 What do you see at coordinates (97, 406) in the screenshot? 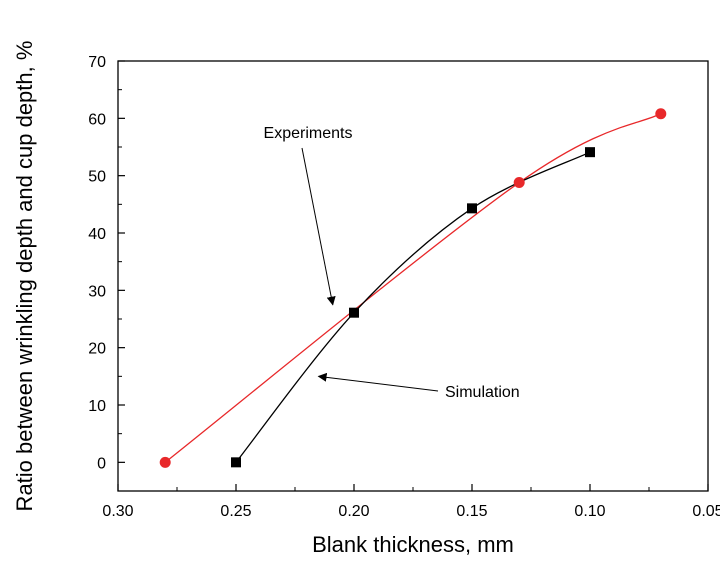
I see `y-tick-label: 10` at bounding box center [97, 406].